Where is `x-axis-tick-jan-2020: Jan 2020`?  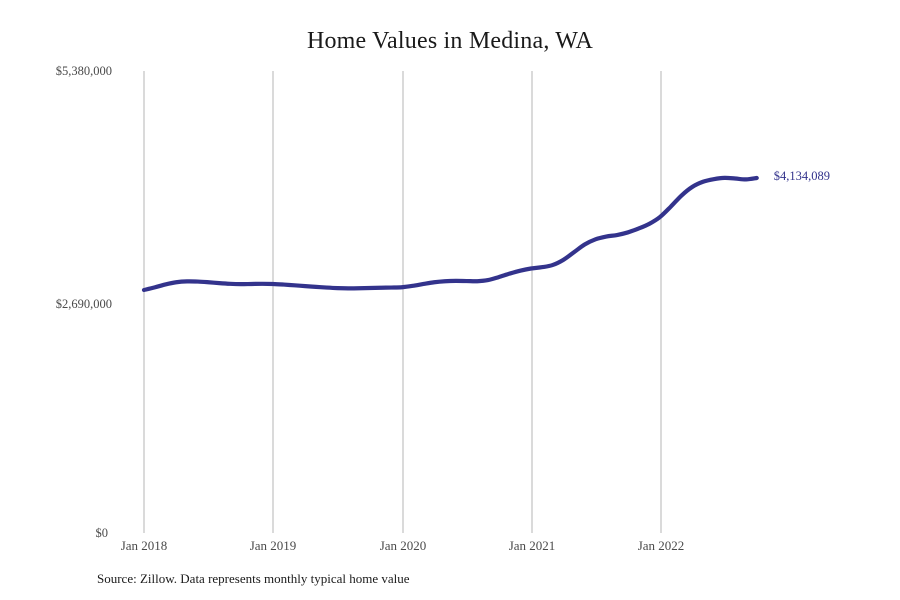
x-axis-tick-jan-2020: Jan 2020 is located at coordinates (403, 545).